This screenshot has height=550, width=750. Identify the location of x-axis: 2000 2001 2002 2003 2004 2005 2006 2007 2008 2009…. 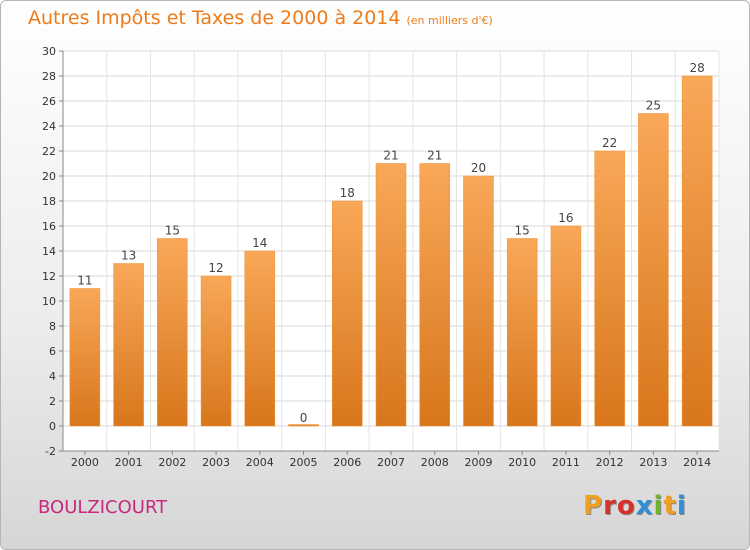
(391, 459).